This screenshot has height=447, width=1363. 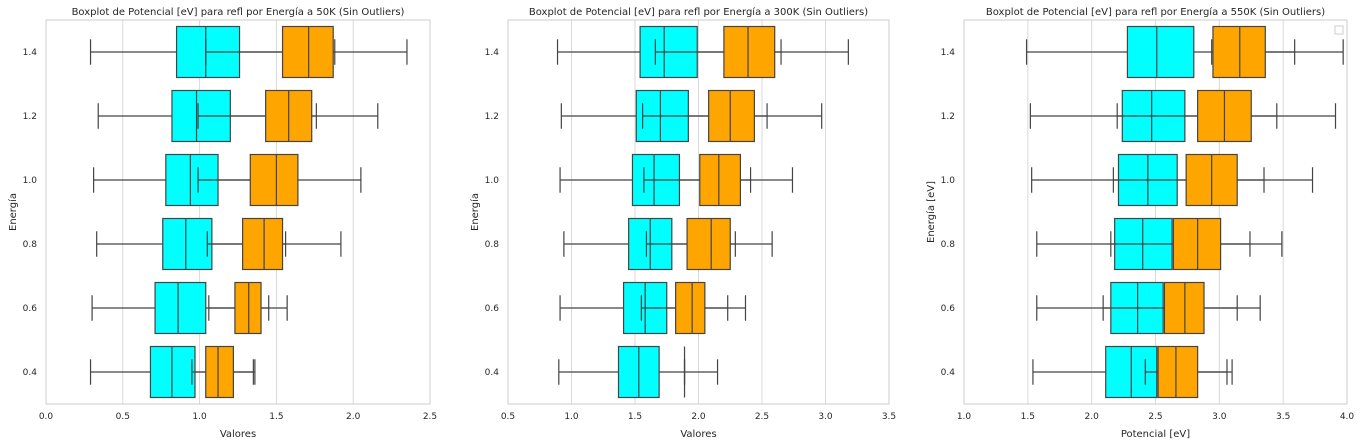 I want to click on x-tick-label: 0.0, so click(x=46, y=417).